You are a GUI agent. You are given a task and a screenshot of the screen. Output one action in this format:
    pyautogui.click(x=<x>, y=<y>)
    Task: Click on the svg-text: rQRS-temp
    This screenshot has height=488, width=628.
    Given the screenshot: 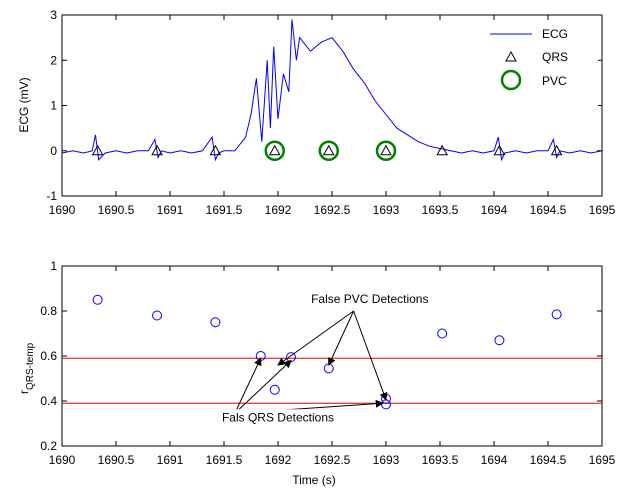 What is the action you would take?
    pyautogui.click(x=26, y=368)
    